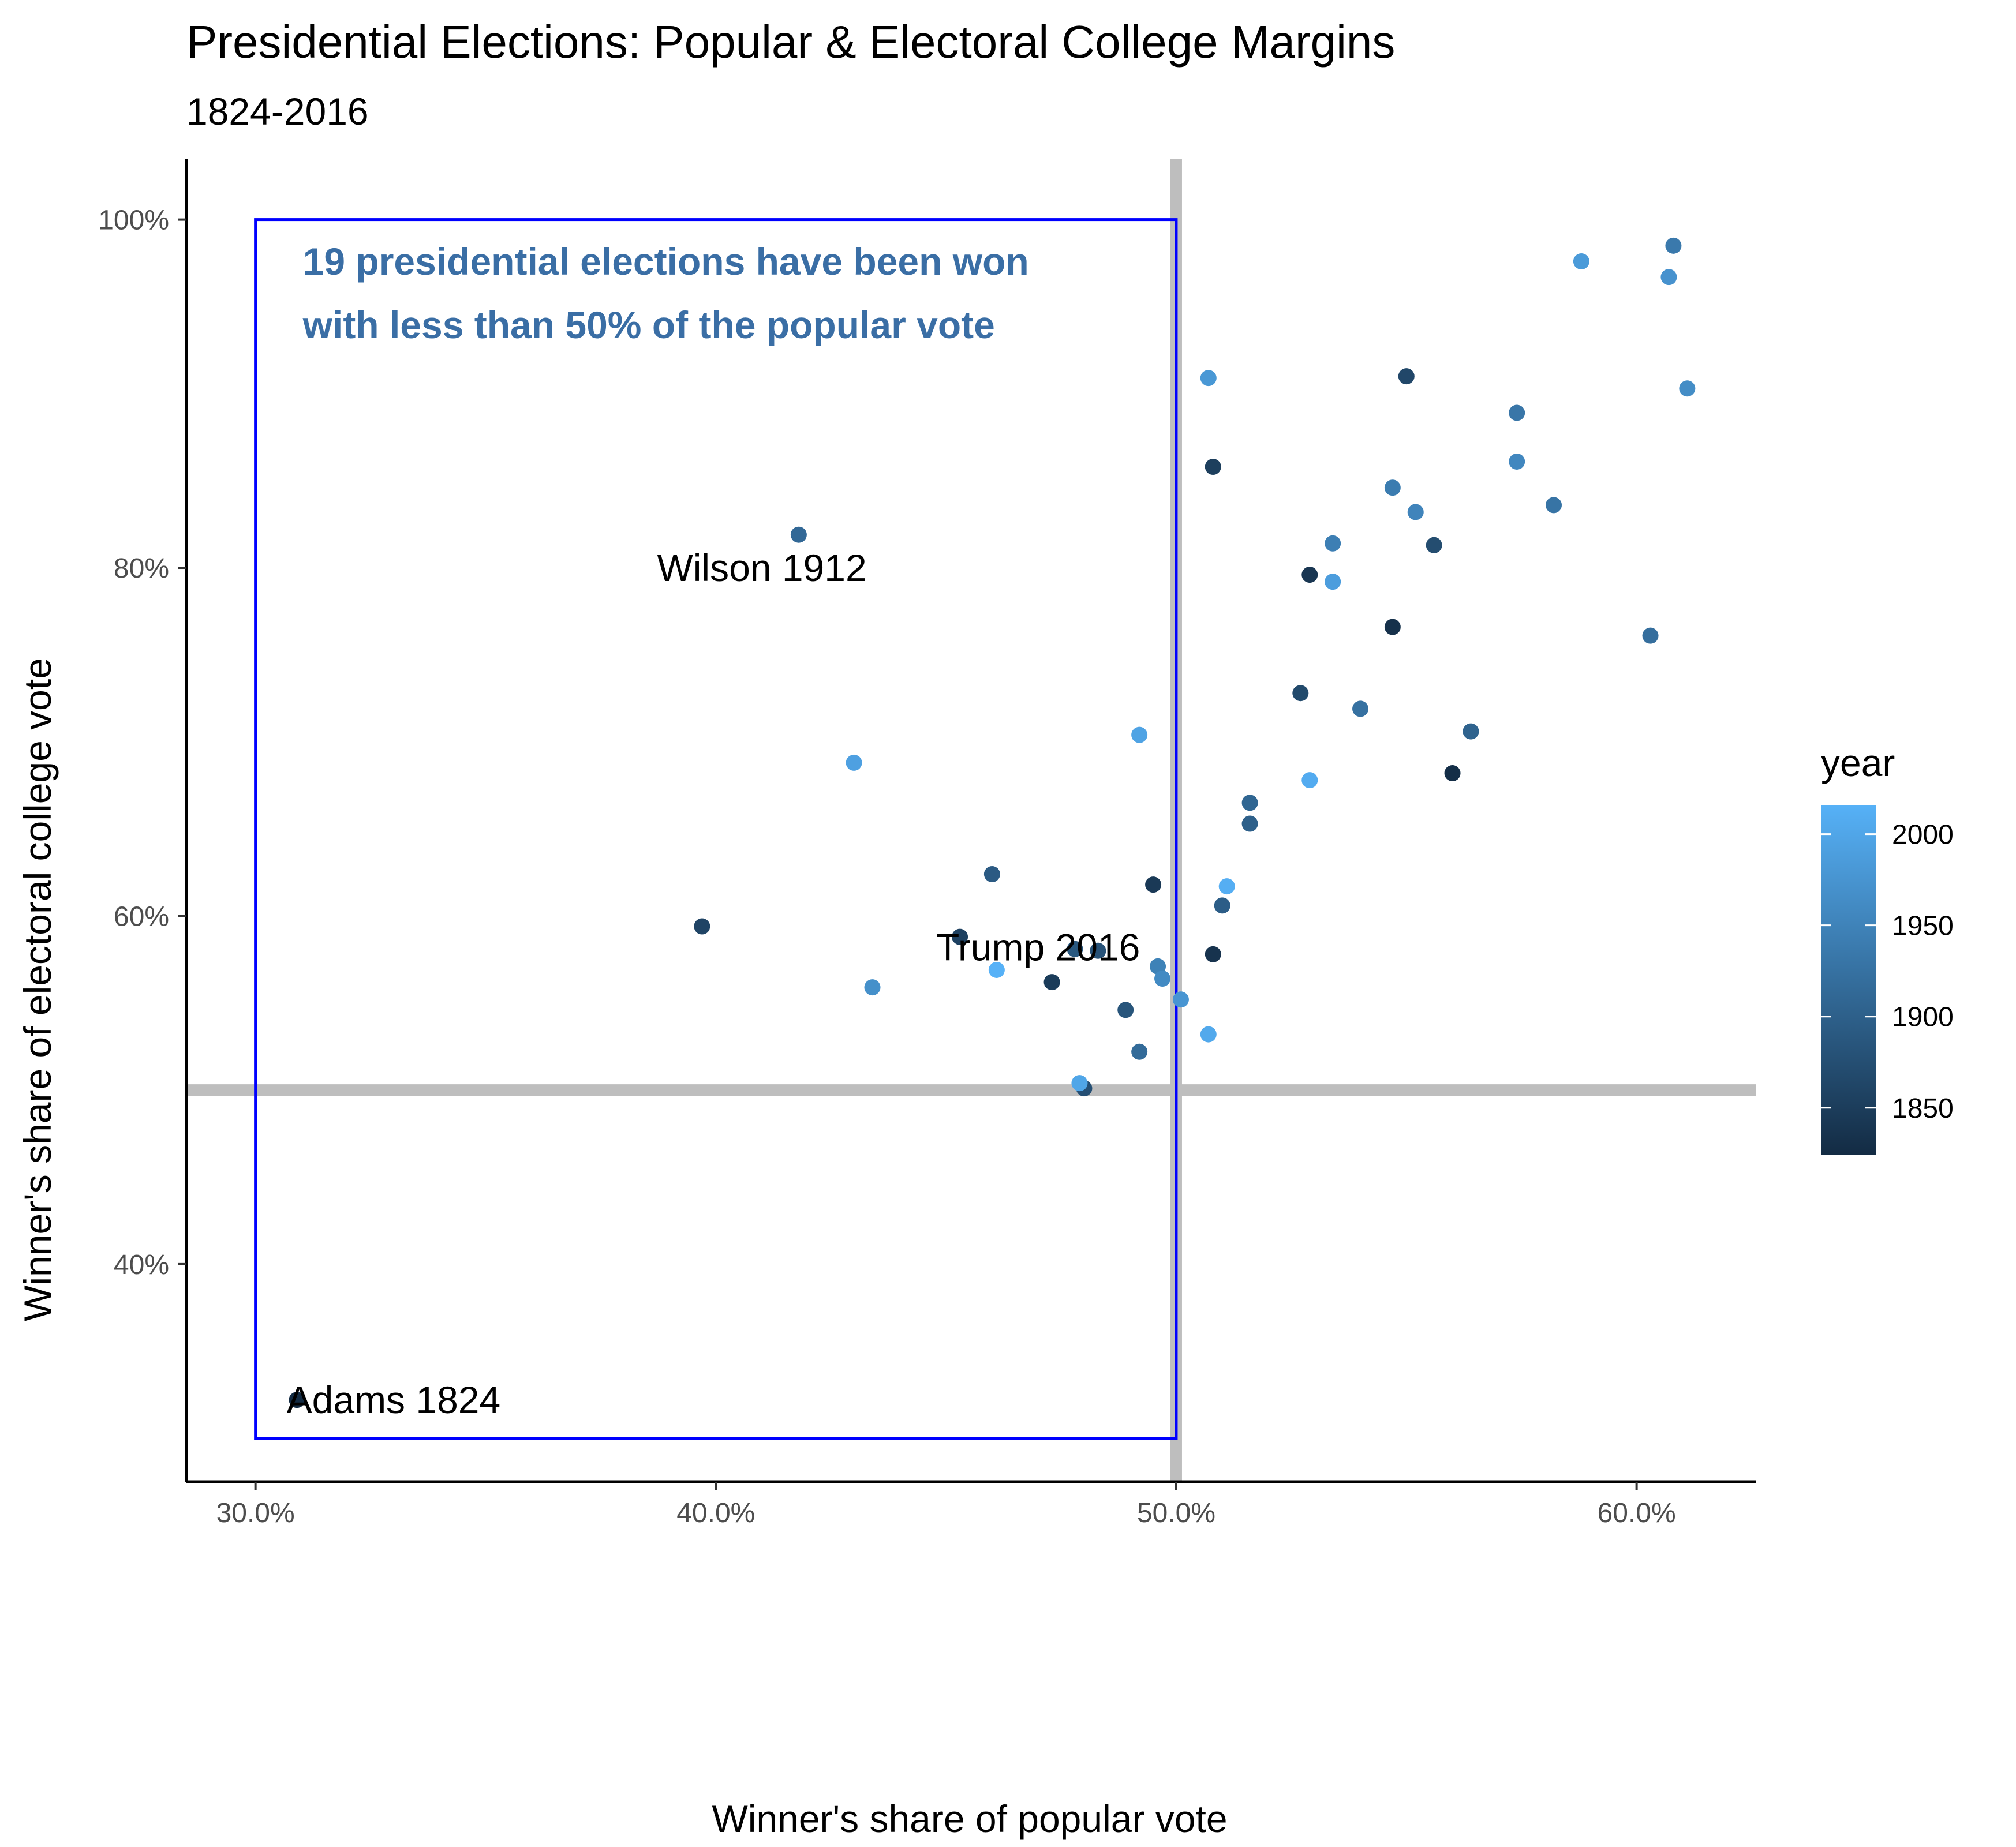 This screenshot has height=1847, width=2016. I want to click on y-tick-label: 80%, so click(141, 568).